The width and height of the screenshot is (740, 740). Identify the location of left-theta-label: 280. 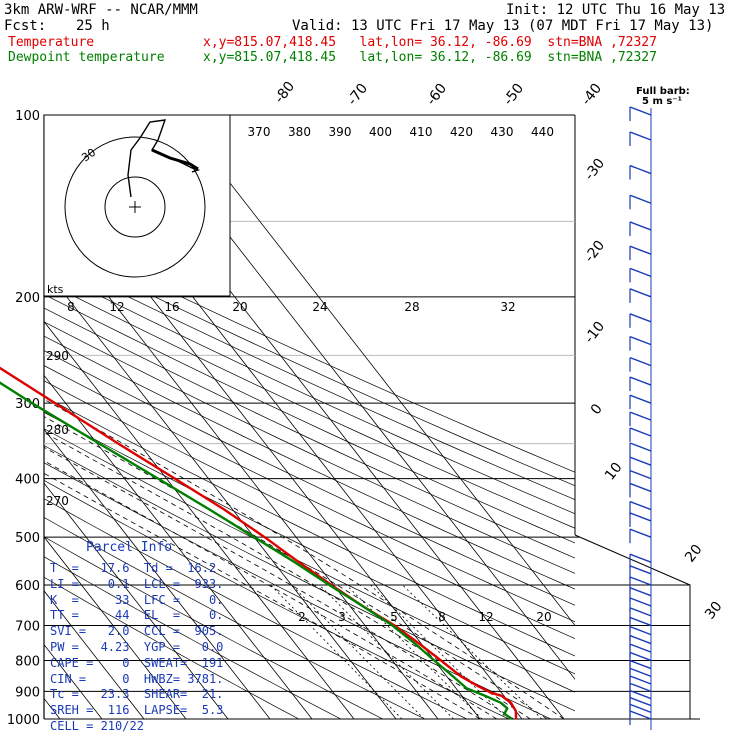
(57, 430).